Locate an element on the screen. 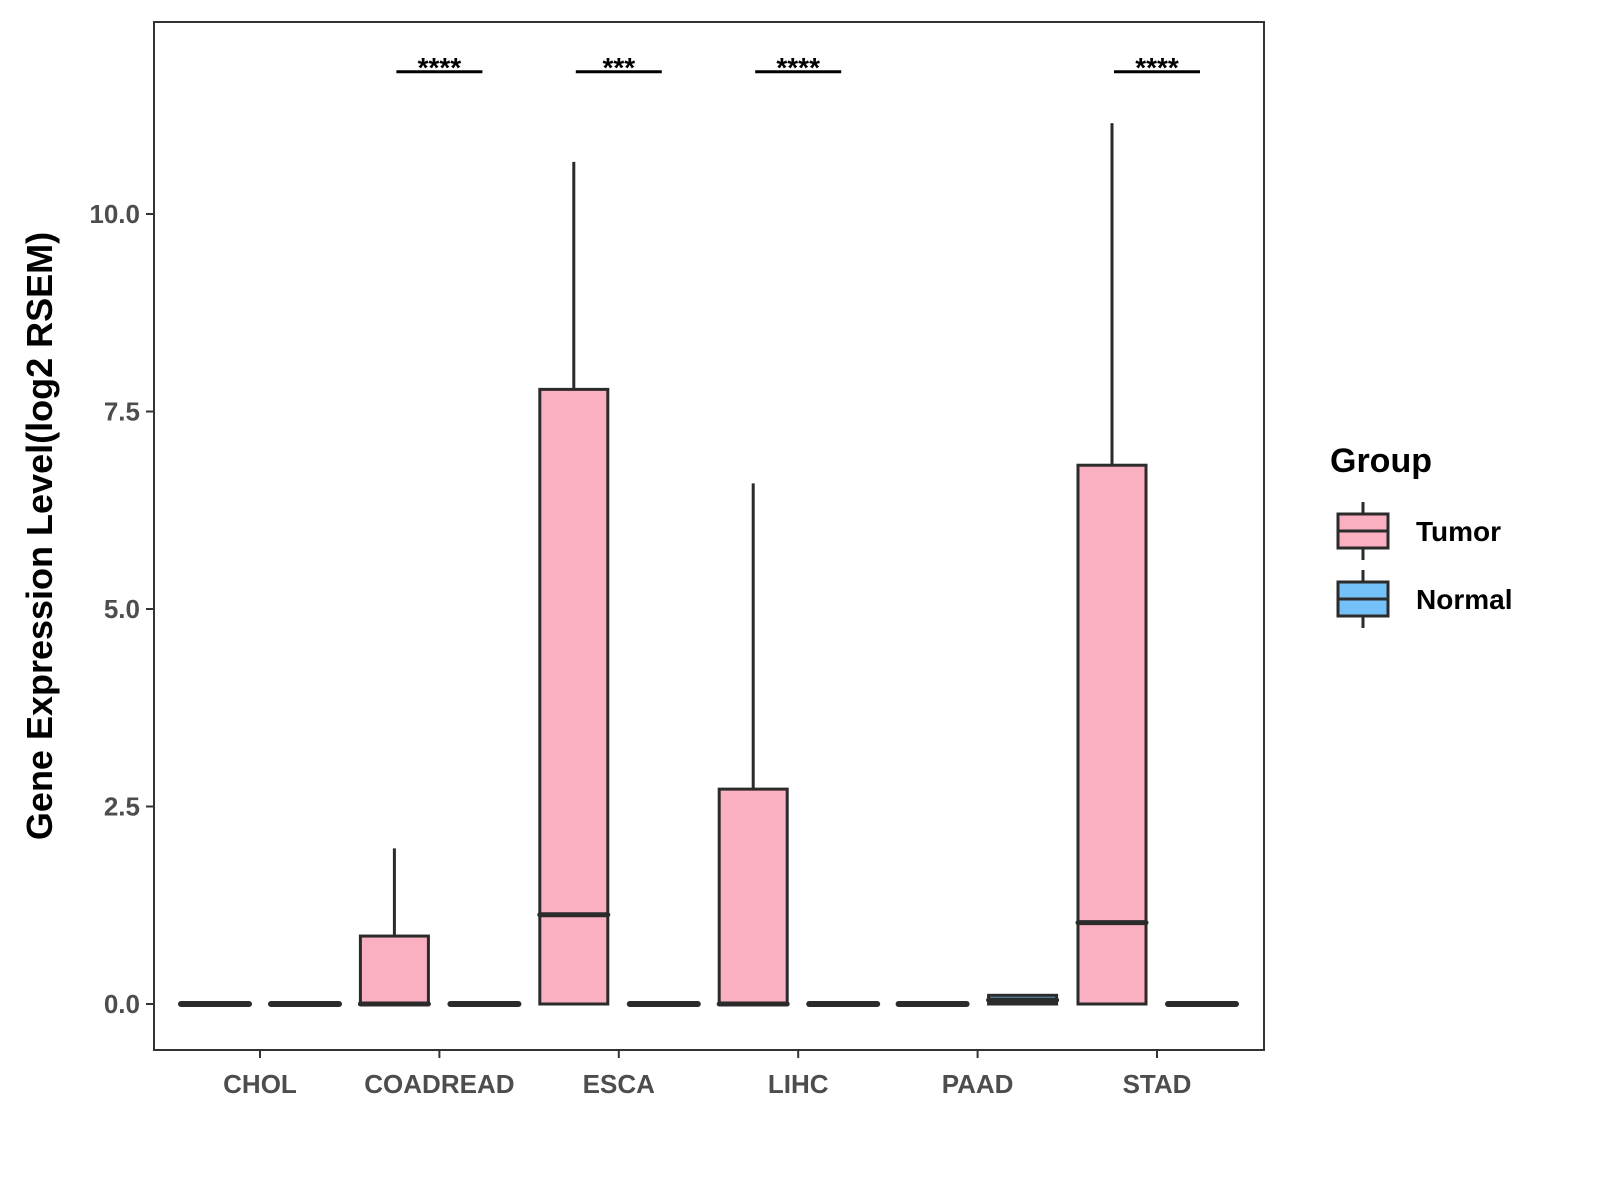 The image size is (1600, 1200). box-tumor-stad is located at coordinates (1112, 564).